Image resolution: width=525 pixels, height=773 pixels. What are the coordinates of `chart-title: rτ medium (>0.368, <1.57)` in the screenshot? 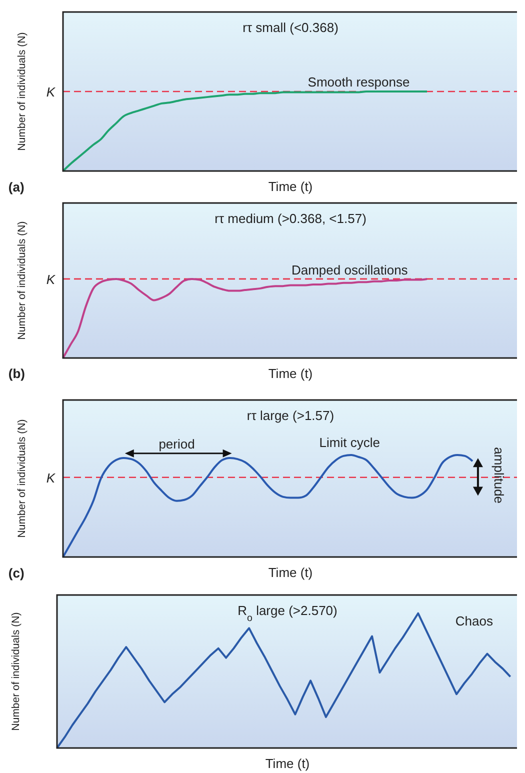 It's located at (290, 218).